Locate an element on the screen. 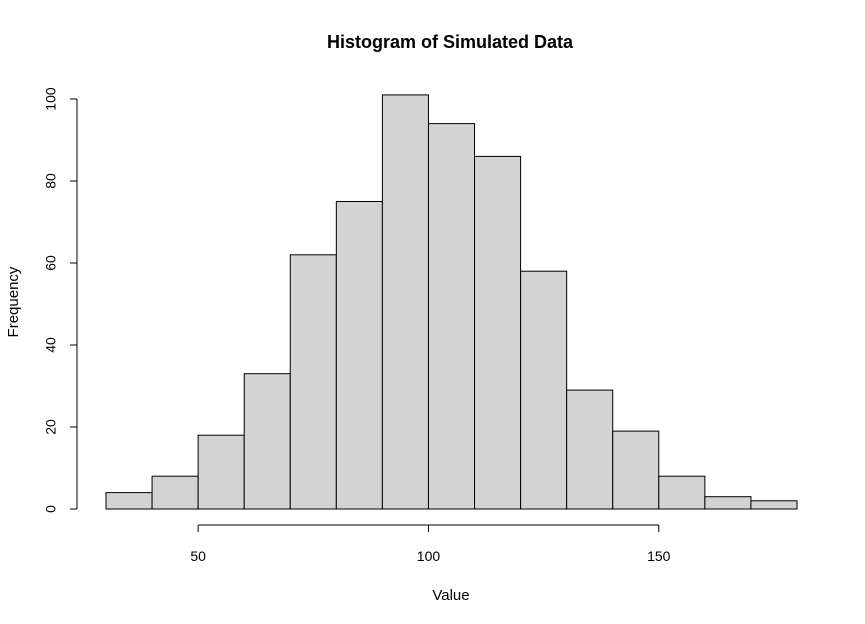  y-tick-label: 40 is located at coordinates (51, 345).